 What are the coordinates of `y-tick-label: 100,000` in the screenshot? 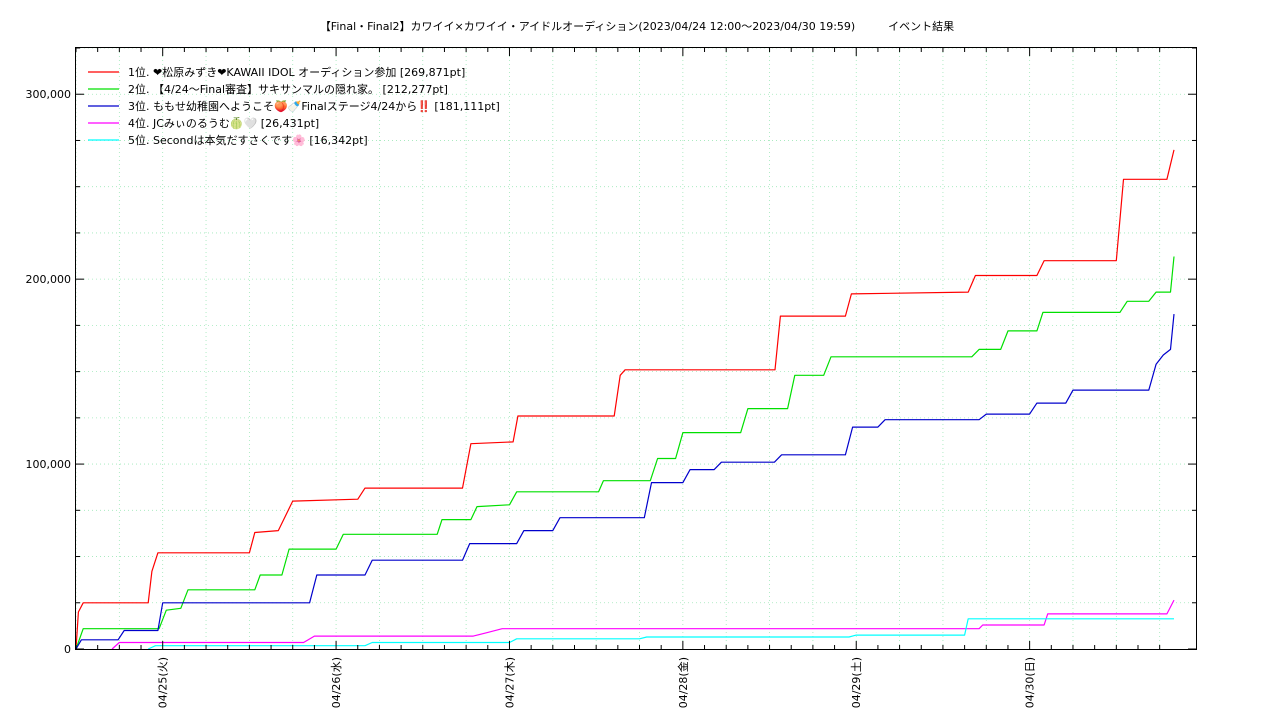 It's located at (49, 464).